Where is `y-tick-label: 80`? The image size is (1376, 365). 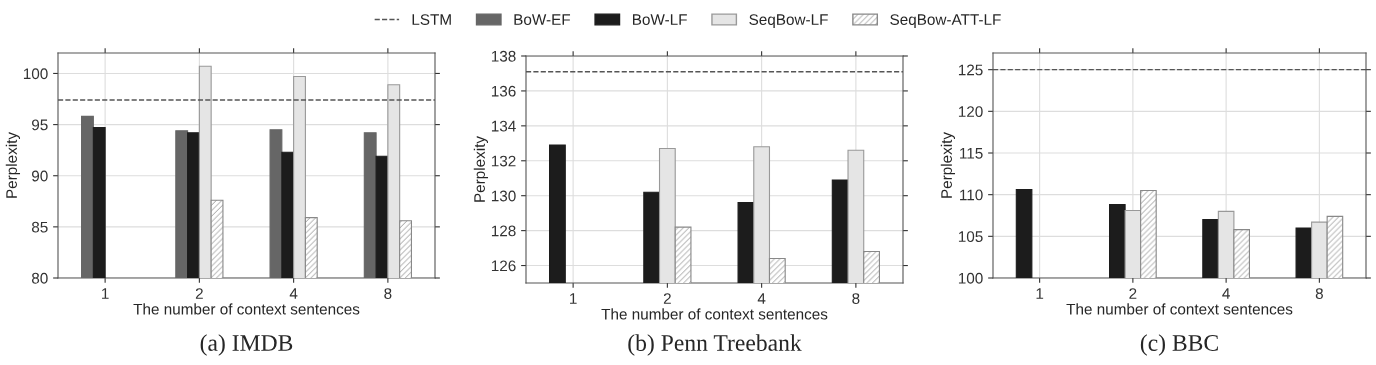 y-tick-label: 80 is located at coordinates (39, 278).